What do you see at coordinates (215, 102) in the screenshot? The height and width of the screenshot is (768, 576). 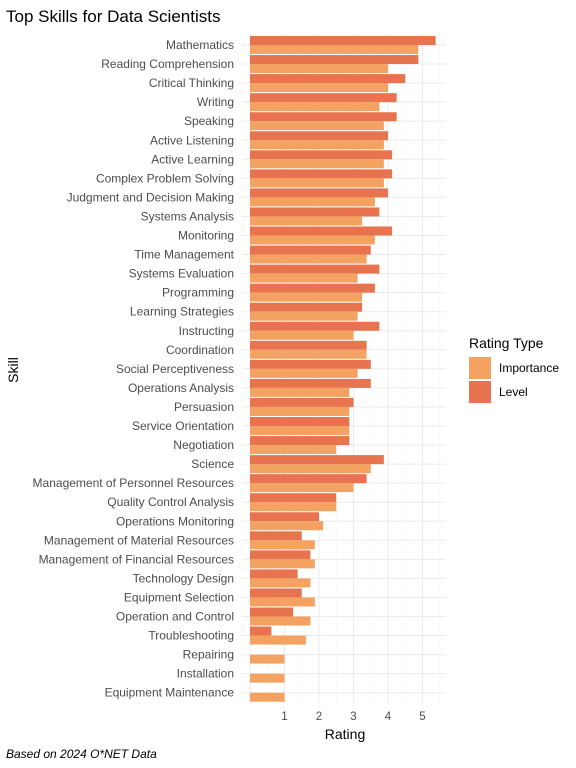 I see `skill-label: Writing` at bounding box center [215, 102].